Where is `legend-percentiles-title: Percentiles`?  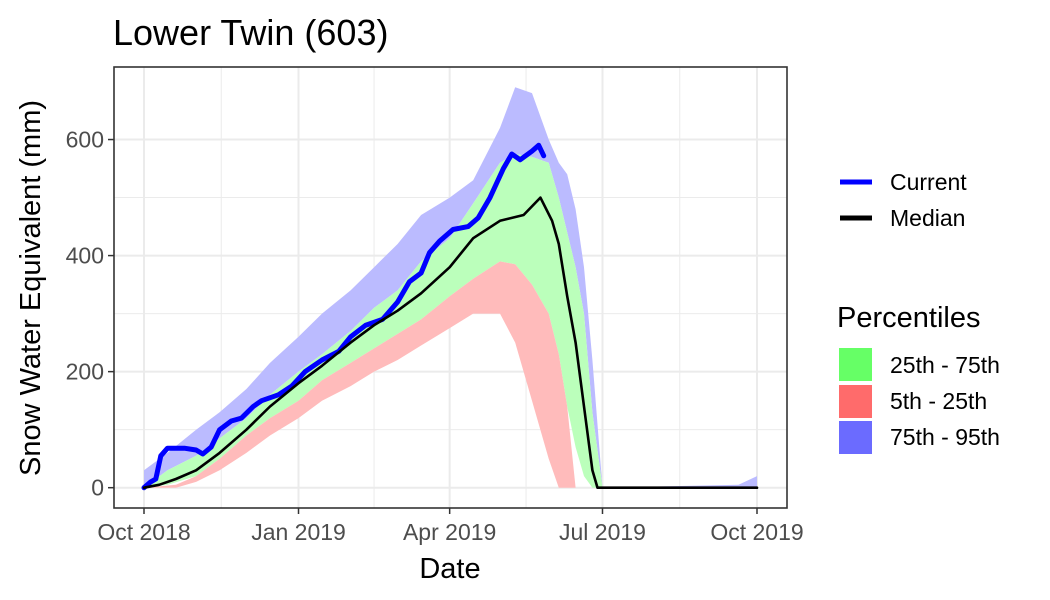
legend-percentiles-title: Percentiles is located at coordinates (908, 318).